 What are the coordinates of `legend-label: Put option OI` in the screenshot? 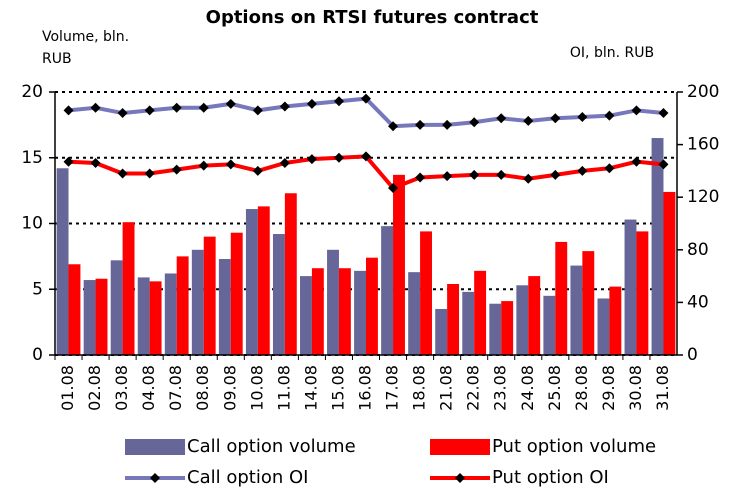 It's located at (550, 477).